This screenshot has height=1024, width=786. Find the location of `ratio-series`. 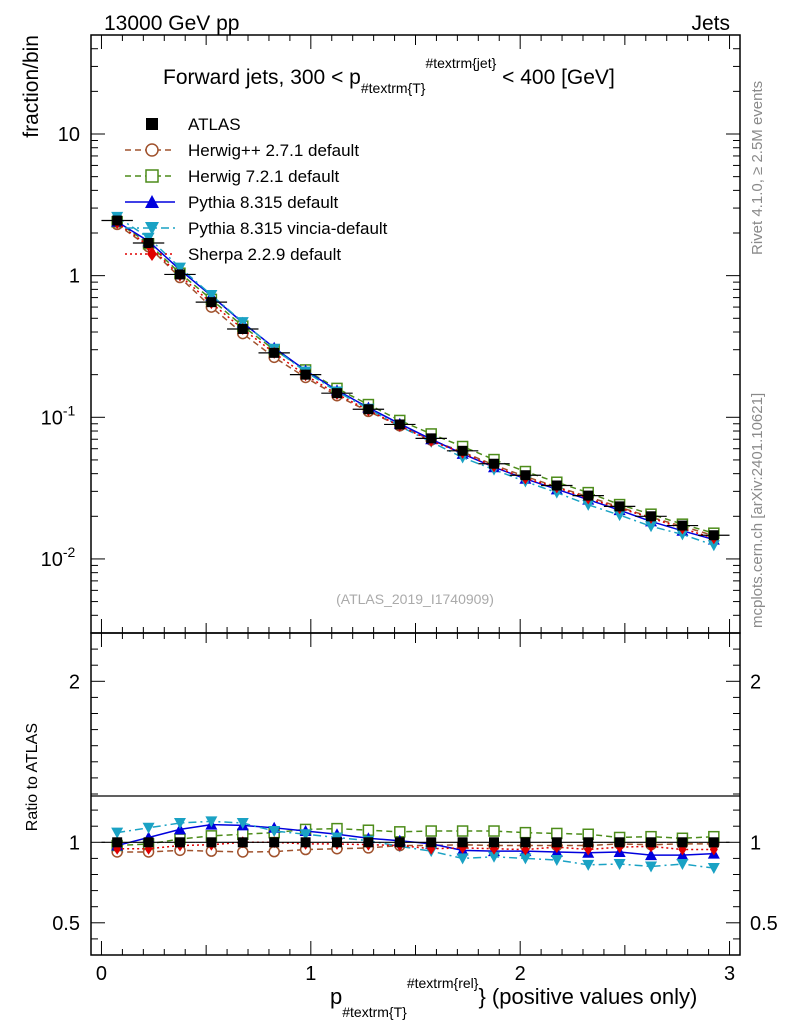

ratio-series is located at coordinates (415, 845).